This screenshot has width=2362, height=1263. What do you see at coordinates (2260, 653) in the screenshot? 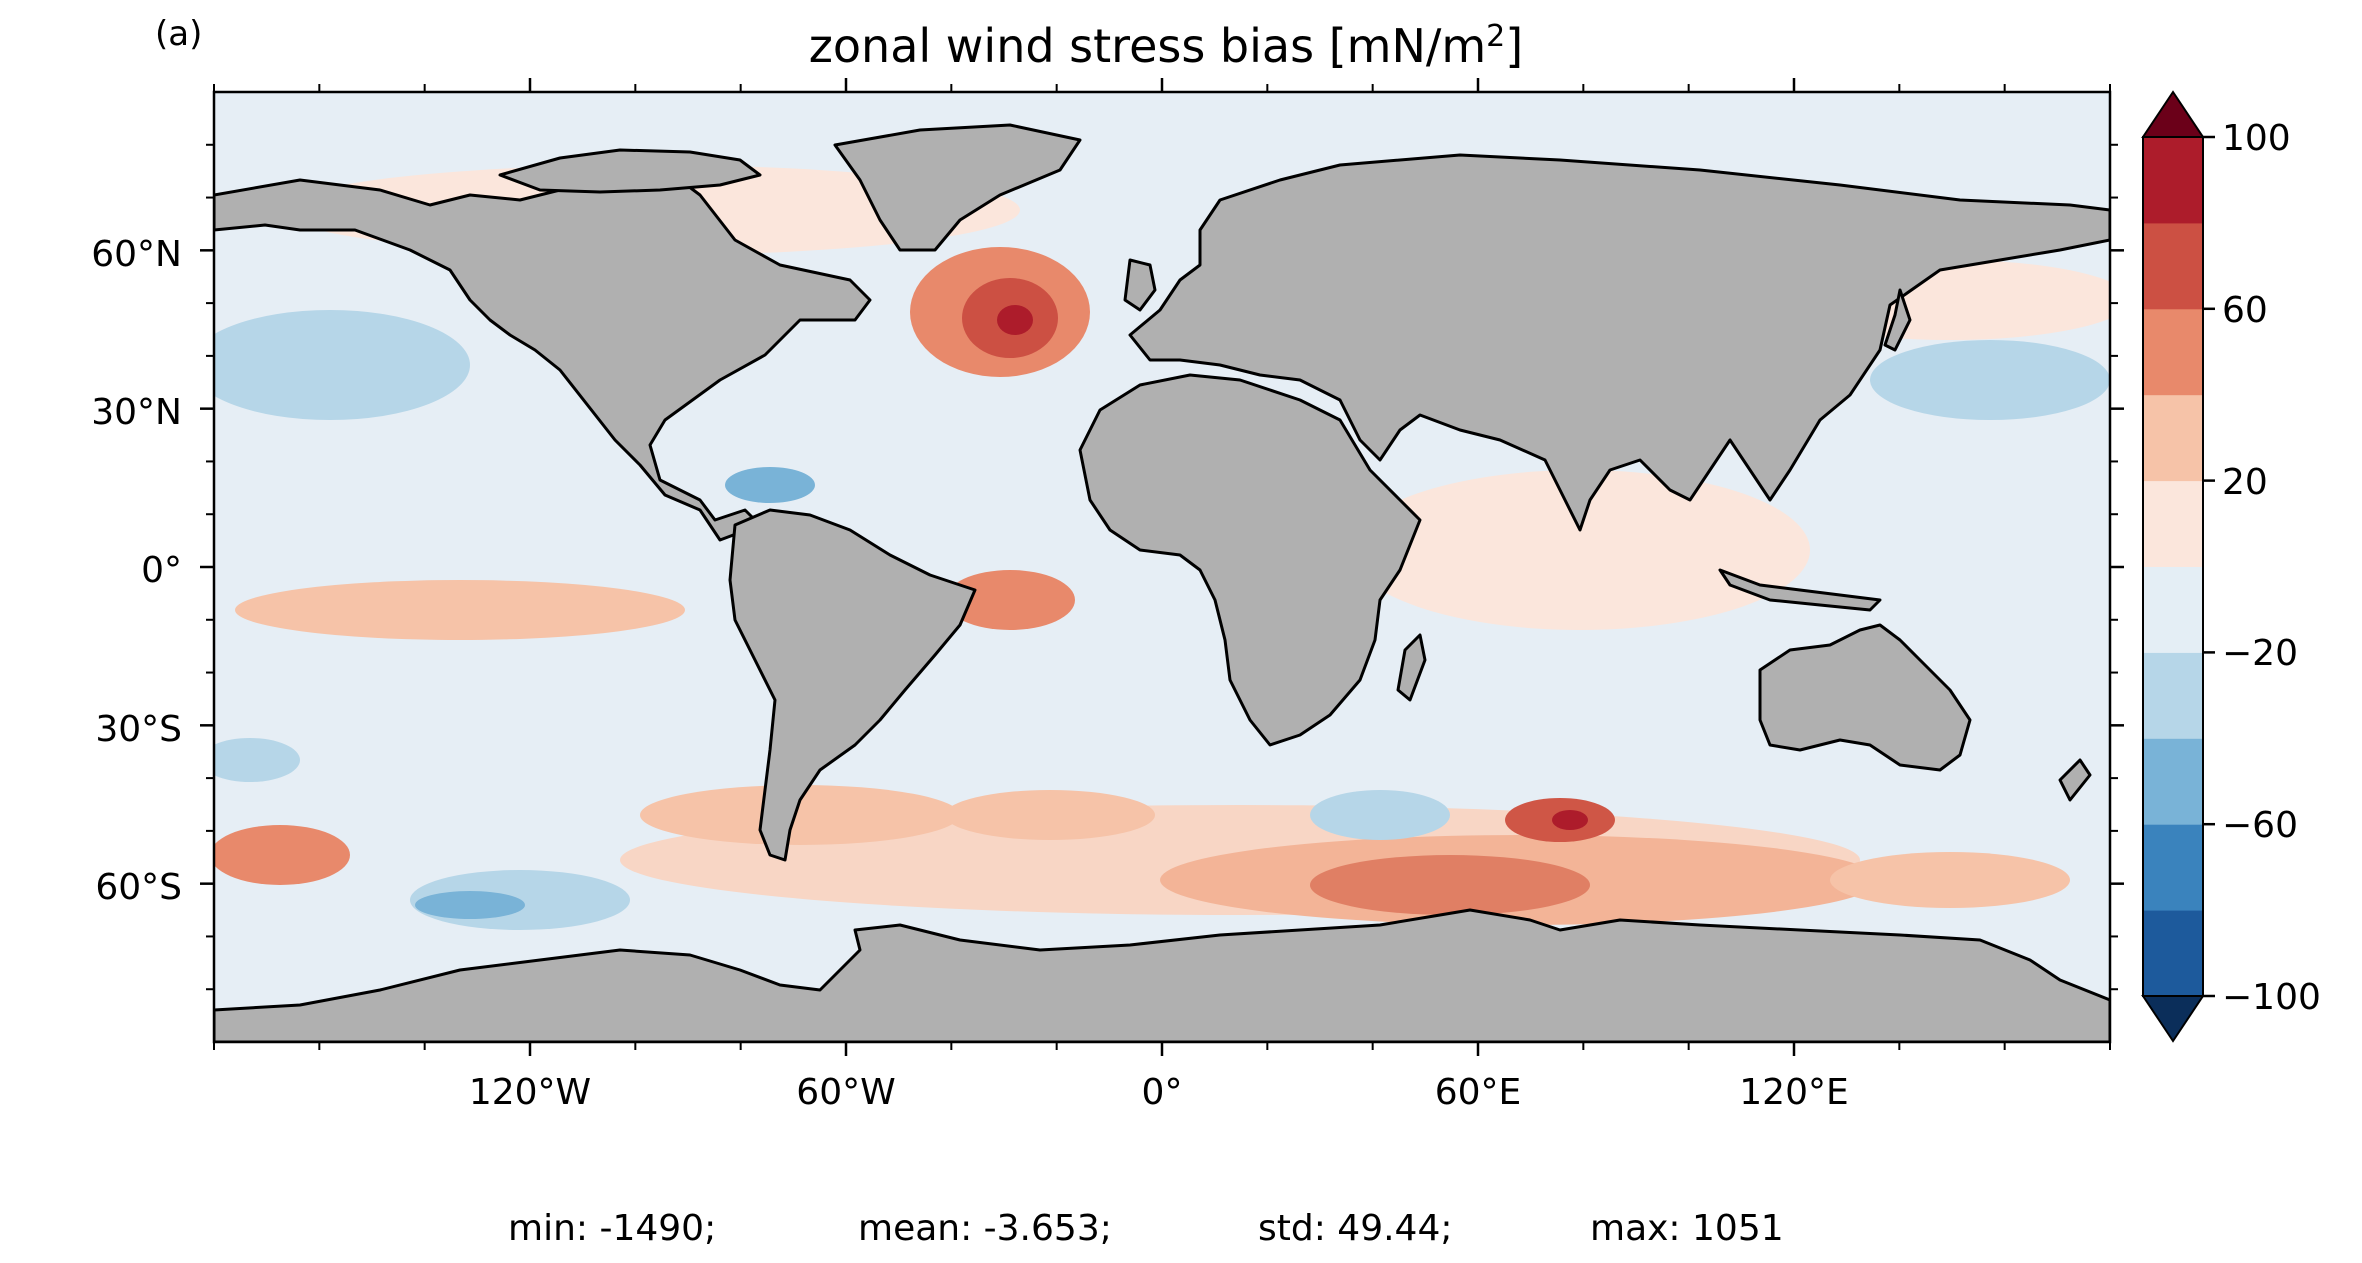
I see `colorbar-tick-label: −20` at bounding box center [2260, 653].